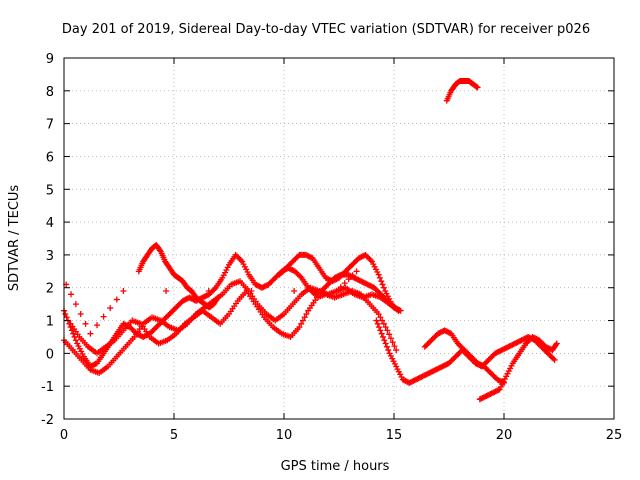 The height and width of the screenshot is (480, 640). I want to click on y-tick-label: 0, so click(50, 354).